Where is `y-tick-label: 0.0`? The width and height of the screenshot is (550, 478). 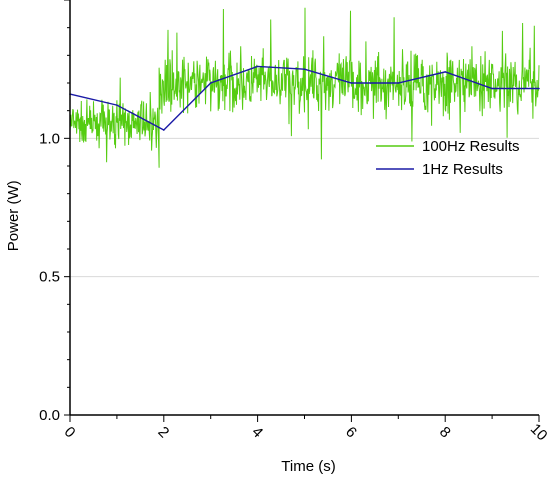
y-tick-label: 0.0 is located at coordinates (49, 415).